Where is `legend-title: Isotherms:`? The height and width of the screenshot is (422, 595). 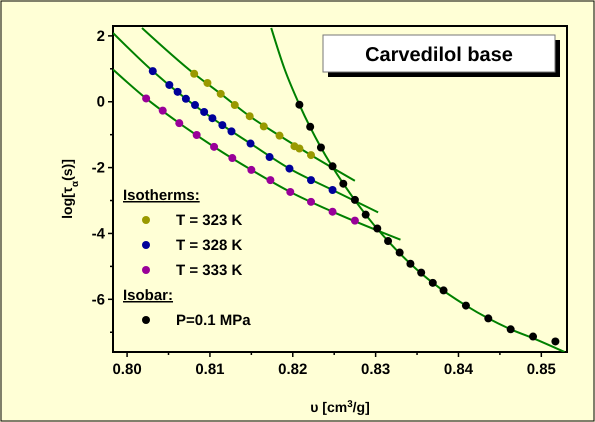
legend-title: Isotherms: is located at coordinates (161, 195).